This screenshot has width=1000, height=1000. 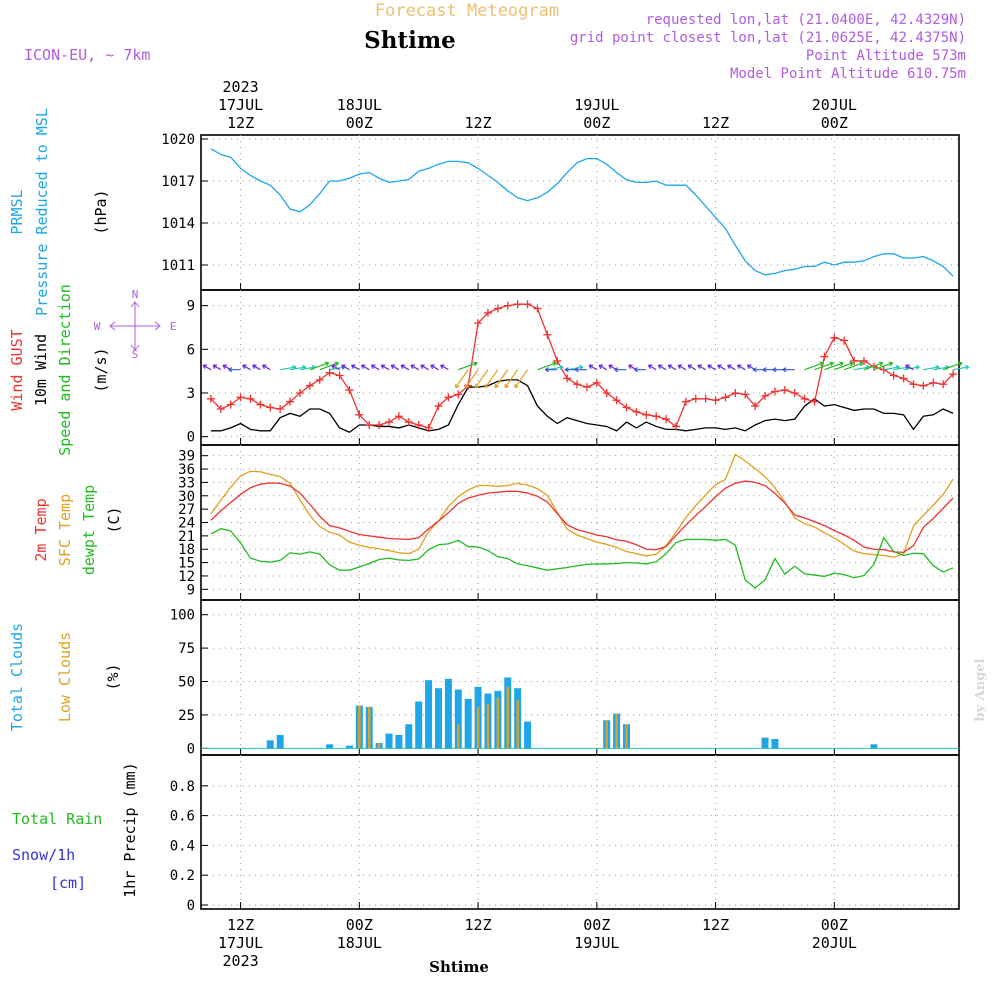 What do you see at coordinates (596, 105) in the screenshot?
I see `top-time-tick-label: 19JUL` at bounding box center [596, 105].